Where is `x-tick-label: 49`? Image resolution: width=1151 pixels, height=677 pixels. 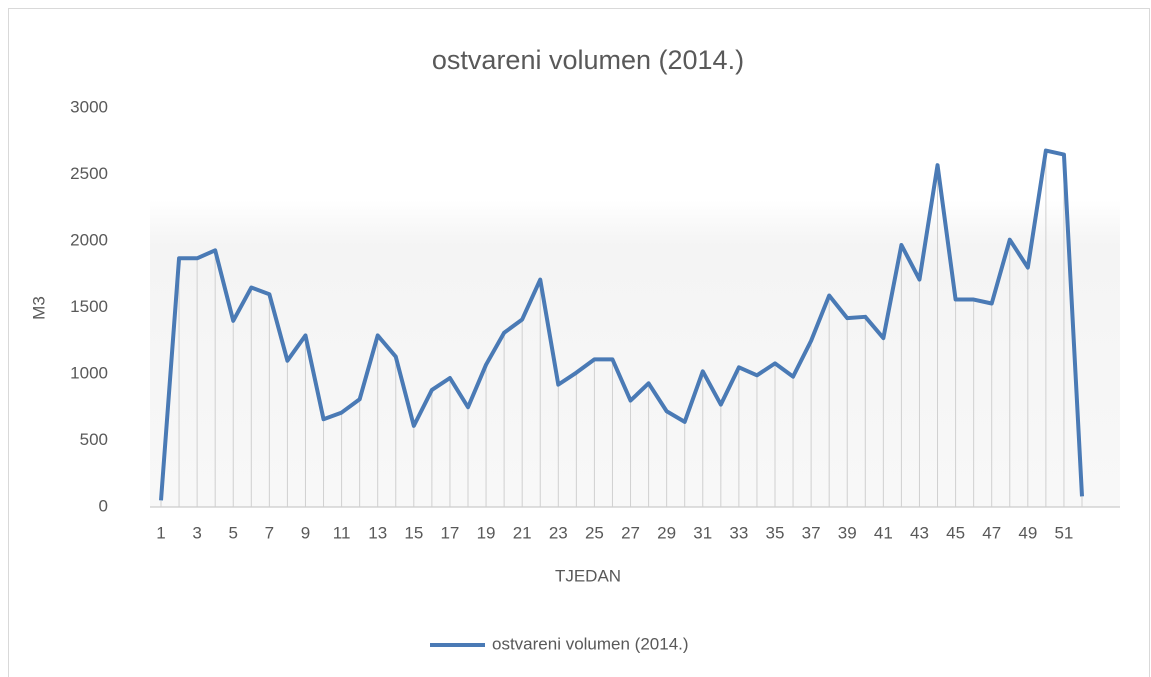
x-tick-label: 49 is located at coordinates (1027, 532).